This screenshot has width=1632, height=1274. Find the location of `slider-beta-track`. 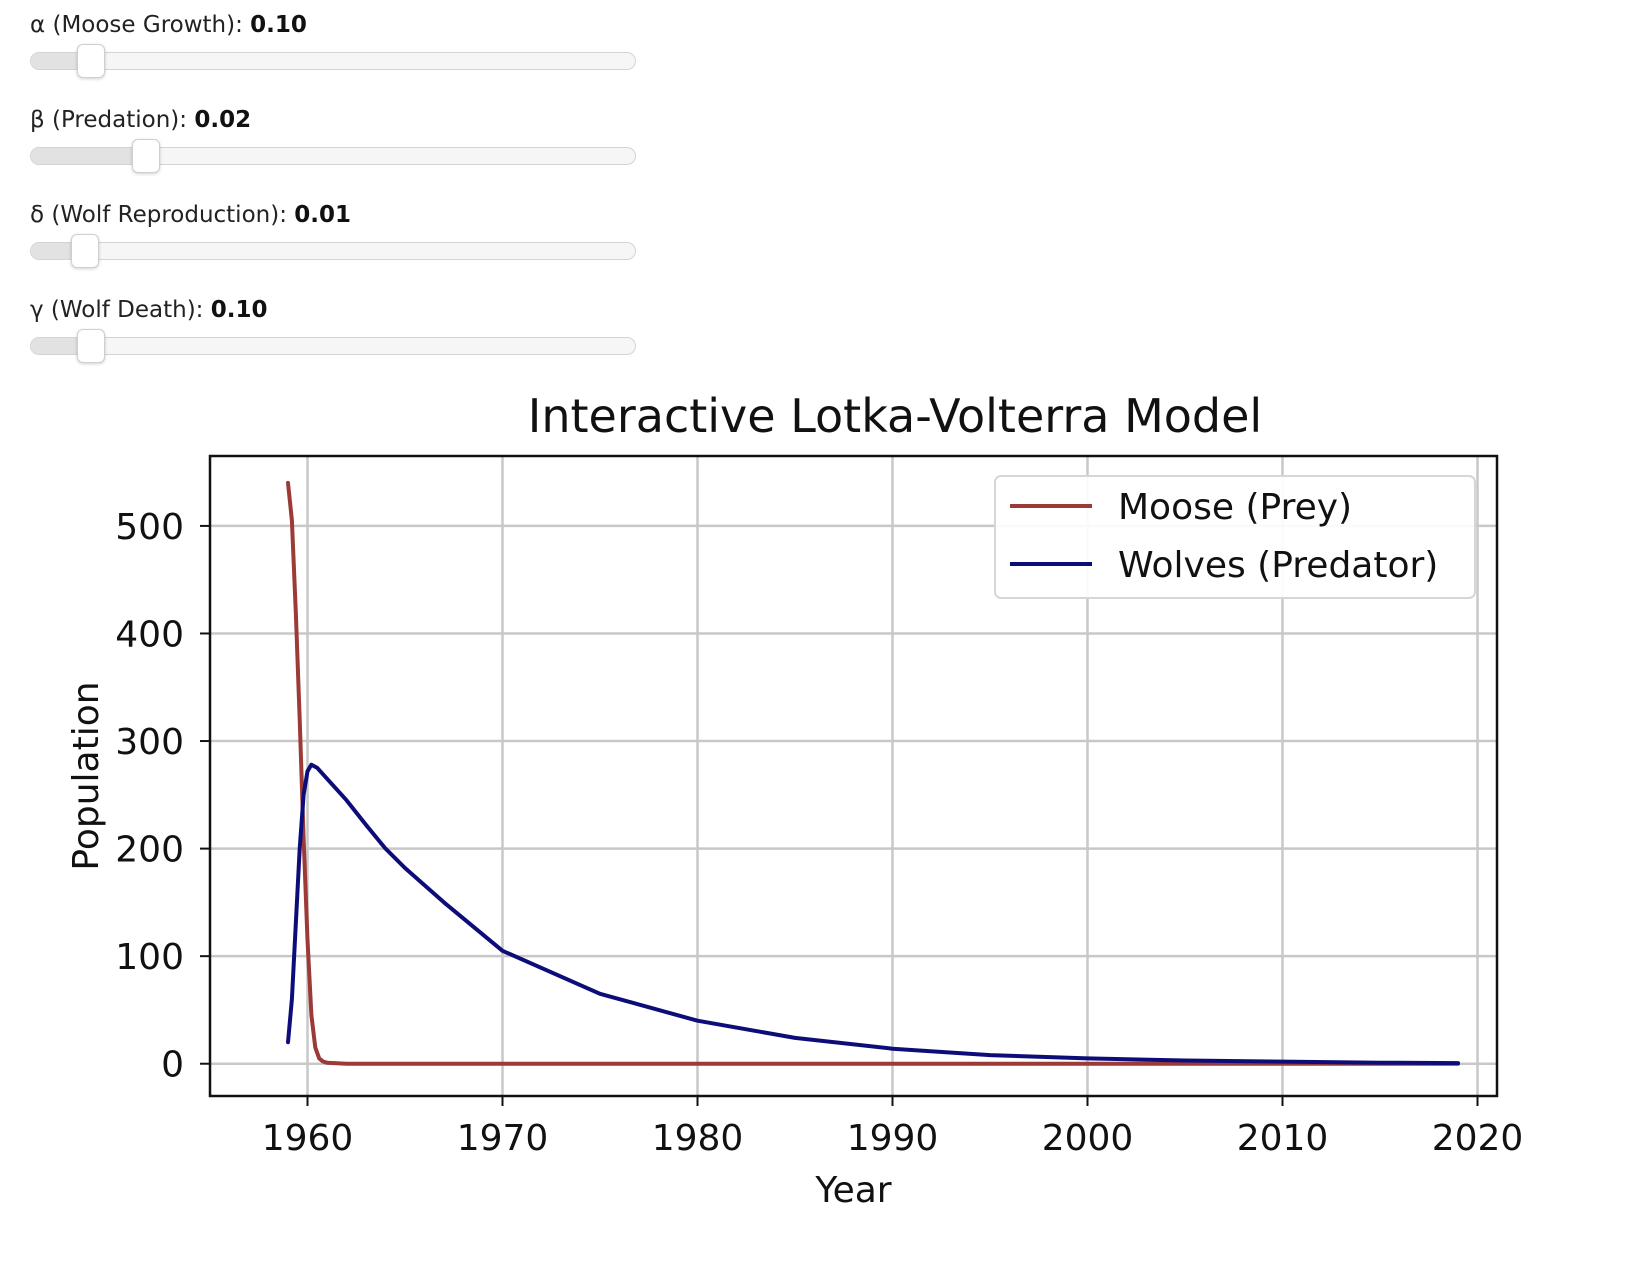

slider-beta-track is located at coordinates (333, 156).